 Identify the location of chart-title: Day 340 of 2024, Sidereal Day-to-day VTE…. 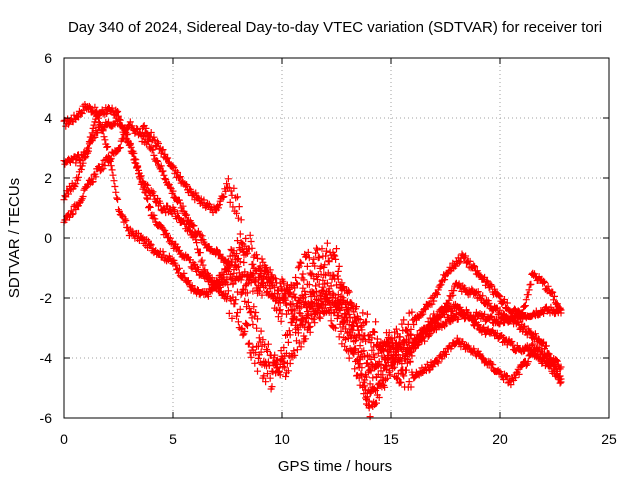
(335, 27).